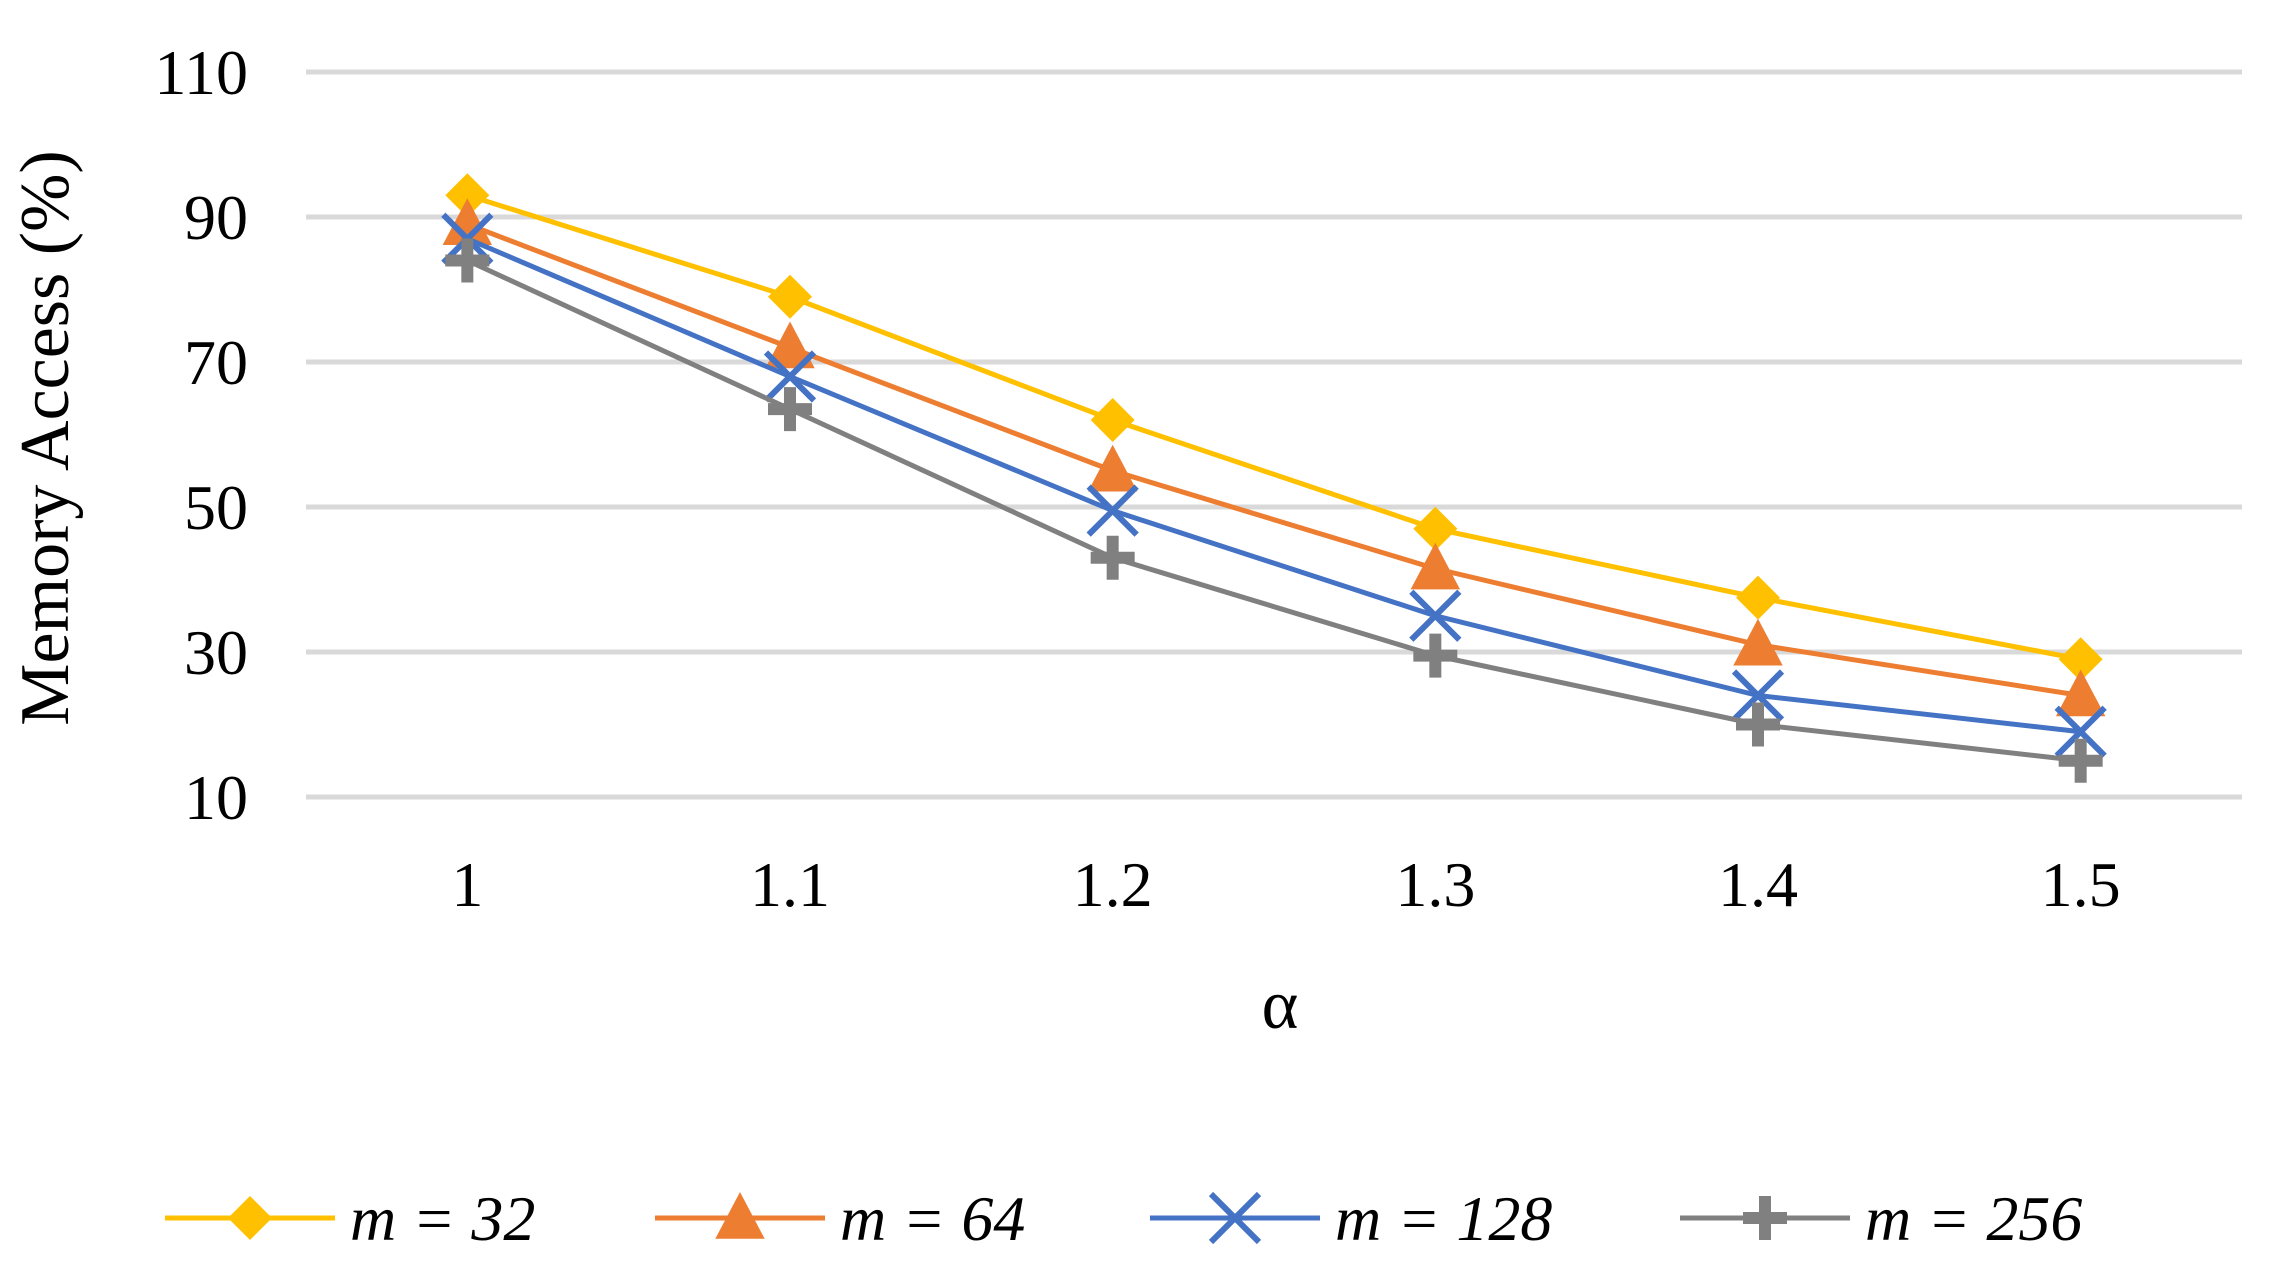 The height and width of the screenshot is (1269, 2272). What do you see at coordinates (1113, 884) in the screenshot?
I see `x-tick-label: 1.2` at bounding box center [1113, 884].